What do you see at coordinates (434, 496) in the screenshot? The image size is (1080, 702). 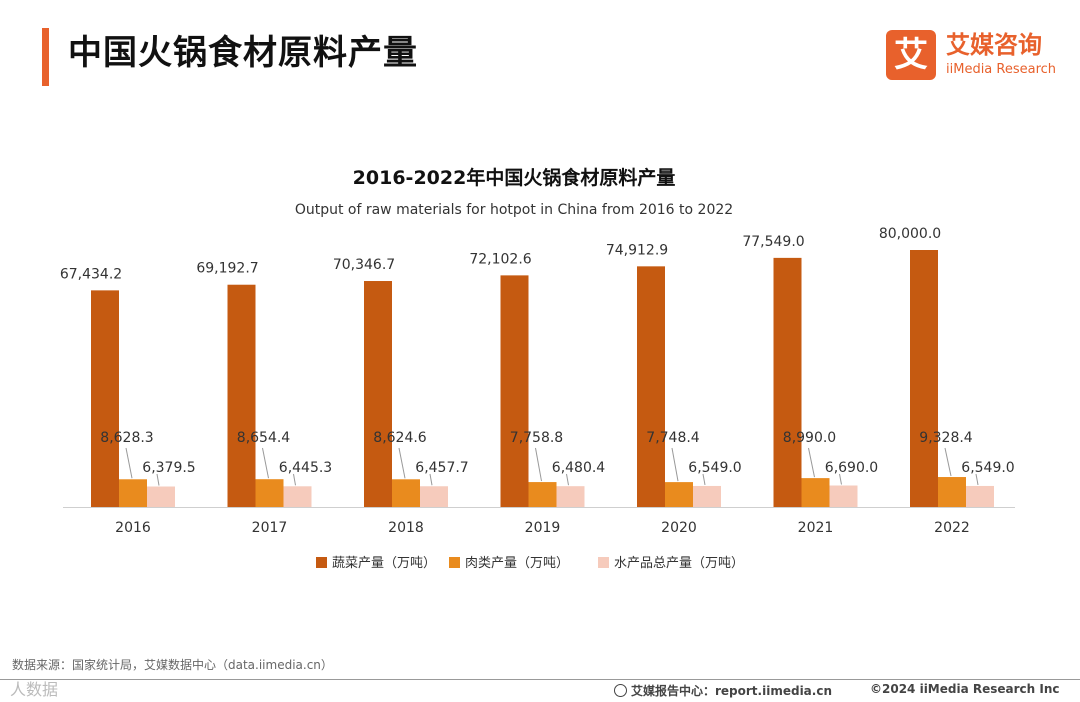 I see `bar-series3-2018` at bounding box center [434, 496].